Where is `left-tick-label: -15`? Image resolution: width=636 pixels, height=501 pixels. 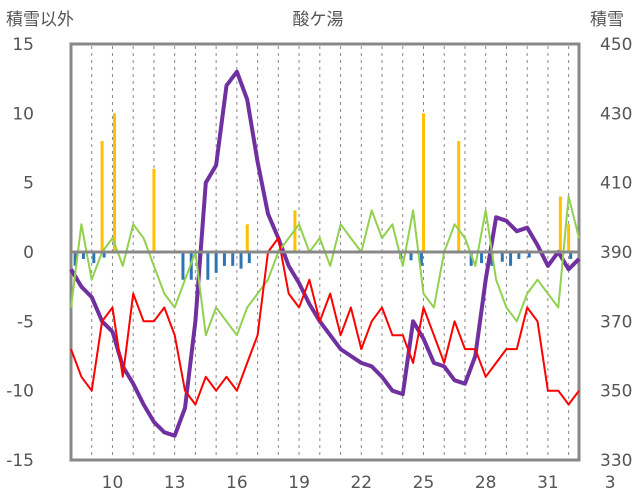
left-tick-label: -15 is located at coordinates (20, 461).